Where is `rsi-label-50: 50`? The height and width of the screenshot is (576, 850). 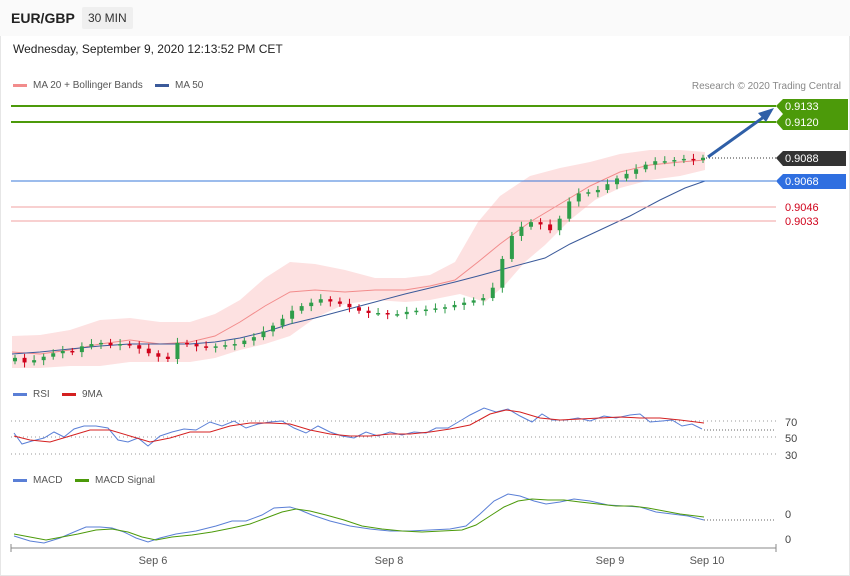 rsi-label-50: 50 is located at coordinates (791, 439).